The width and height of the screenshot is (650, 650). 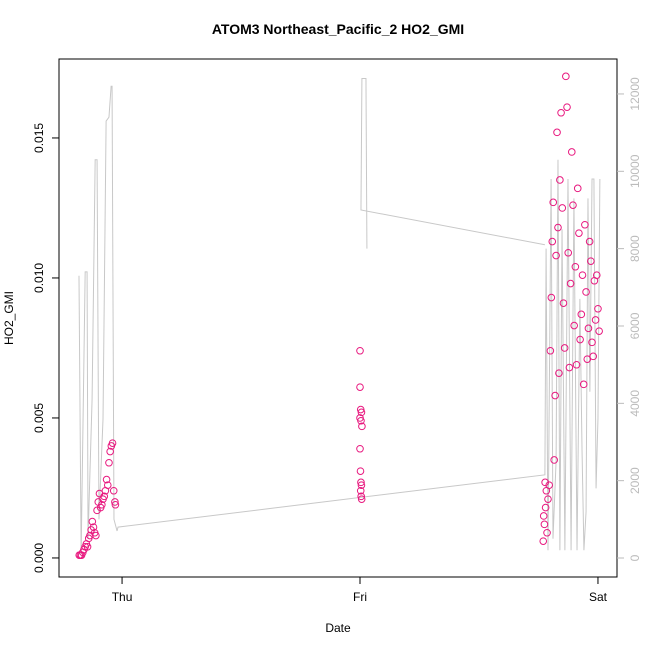 I want to click on y-tick-label: 0.010, so click(x=39, y=278).